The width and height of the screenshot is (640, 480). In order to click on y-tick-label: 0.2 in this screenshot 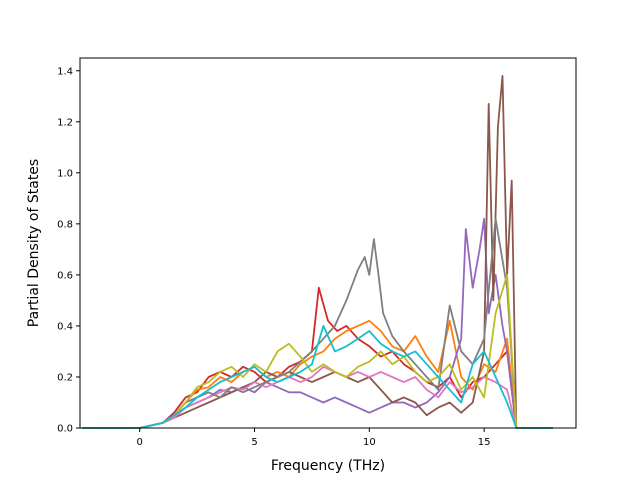, I will do `click(65, 377)`.